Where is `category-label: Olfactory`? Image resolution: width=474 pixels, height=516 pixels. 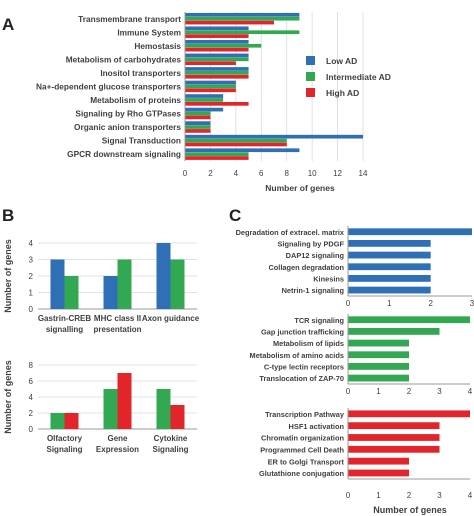 category-label: Olfactory is located at coordinates (65, 438).